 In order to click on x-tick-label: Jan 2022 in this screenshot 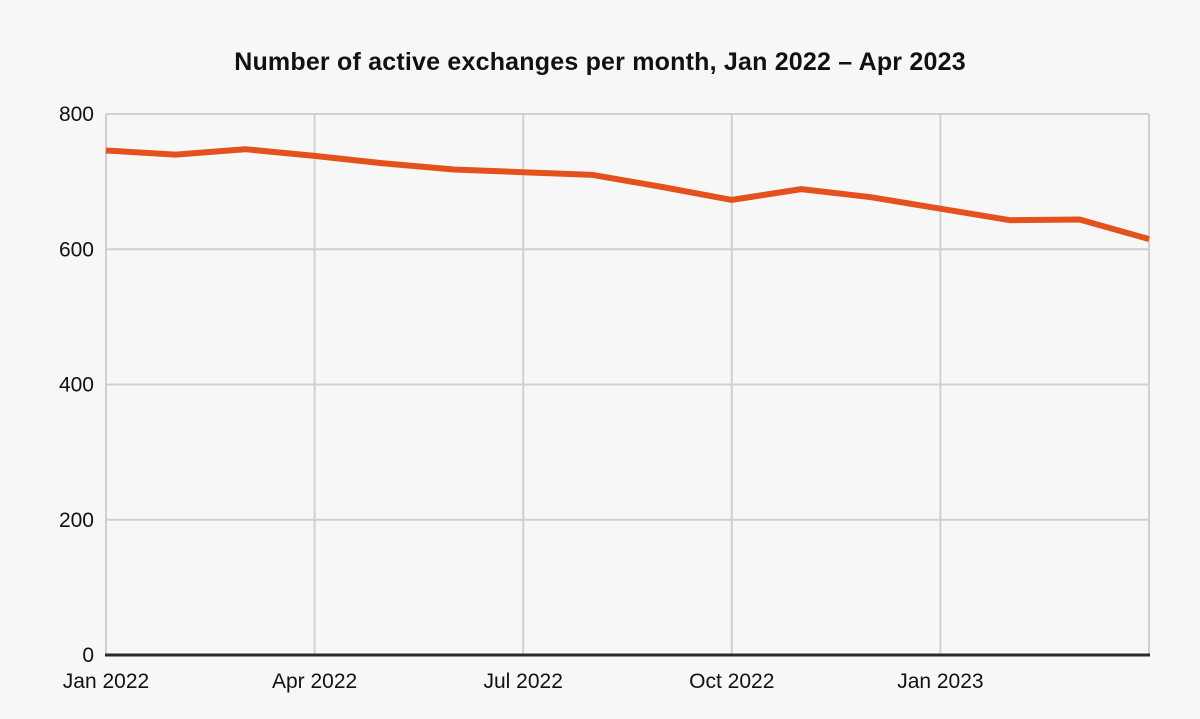, I will do `click(106, 681)`.